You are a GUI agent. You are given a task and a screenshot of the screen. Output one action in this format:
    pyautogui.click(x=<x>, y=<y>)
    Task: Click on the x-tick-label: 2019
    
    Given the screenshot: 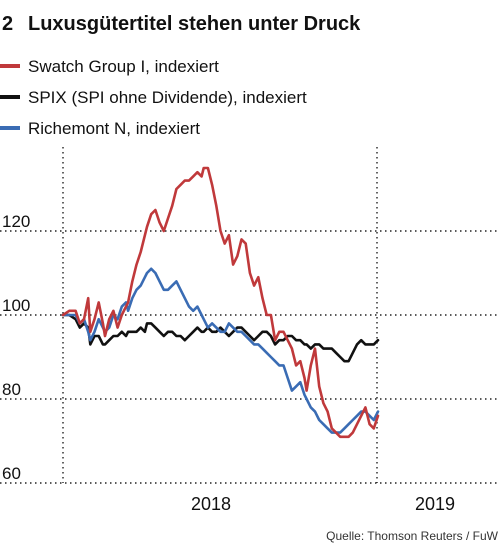 What is the action you would take?
    pyautogui.click(x=435, y=504)
    